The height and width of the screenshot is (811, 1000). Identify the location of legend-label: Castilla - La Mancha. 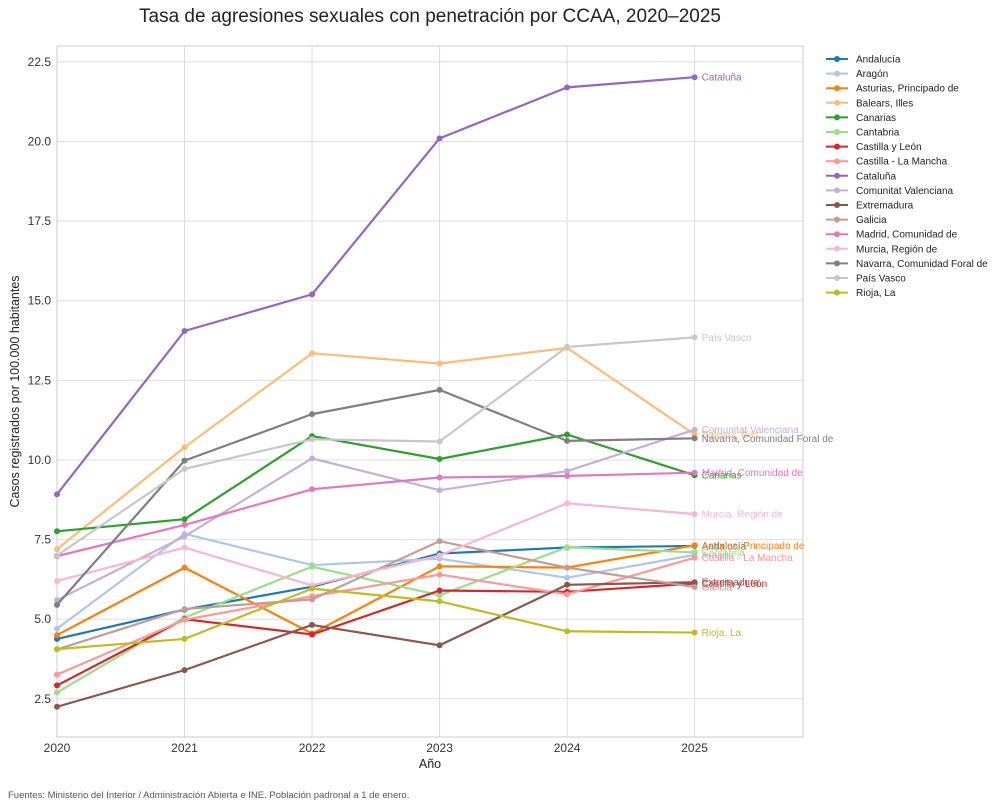
(902, 162).